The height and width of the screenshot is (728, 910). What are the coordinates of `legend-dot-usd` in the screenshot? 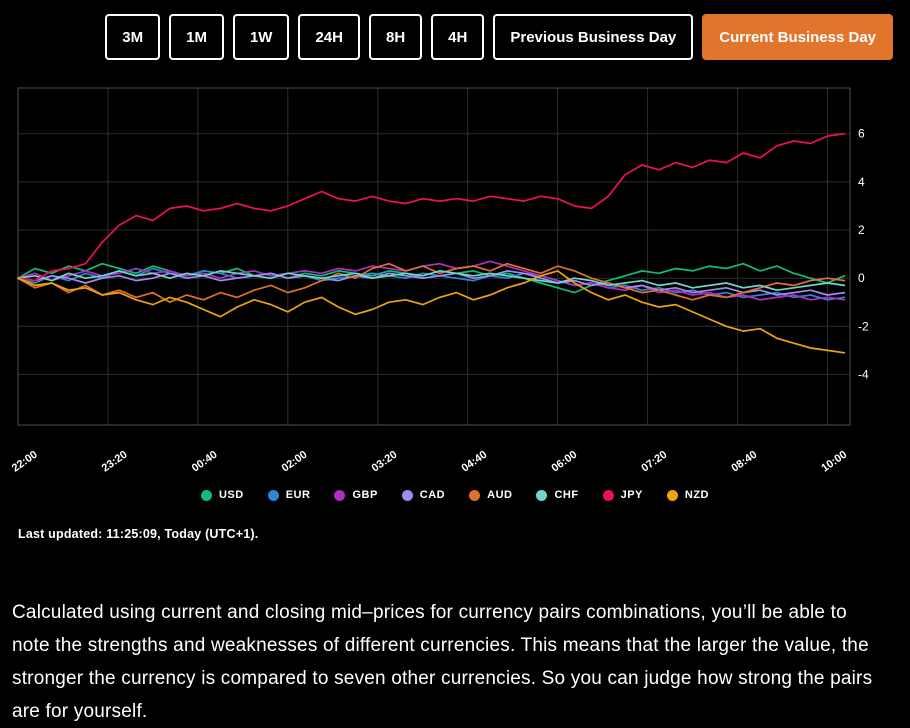 It's located at (206, 495).